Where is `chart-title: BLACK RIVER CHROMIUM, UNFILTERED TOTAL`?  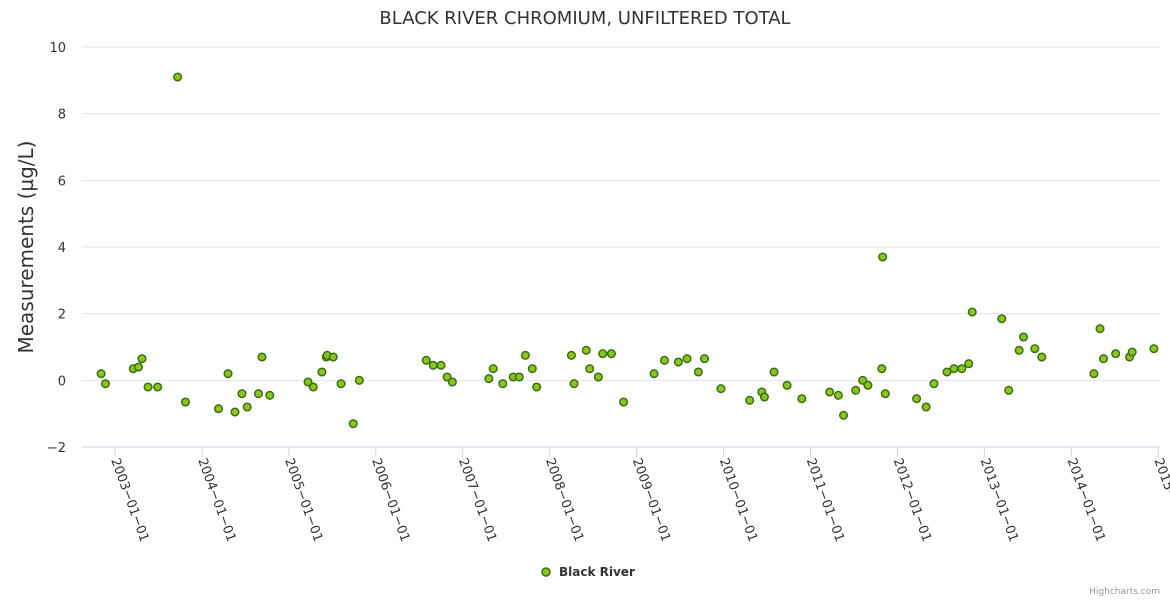
chart-title: BLACK RIVER CHROMIUM, UNFILTERED TOTAL is located at coordinates (584, 18).